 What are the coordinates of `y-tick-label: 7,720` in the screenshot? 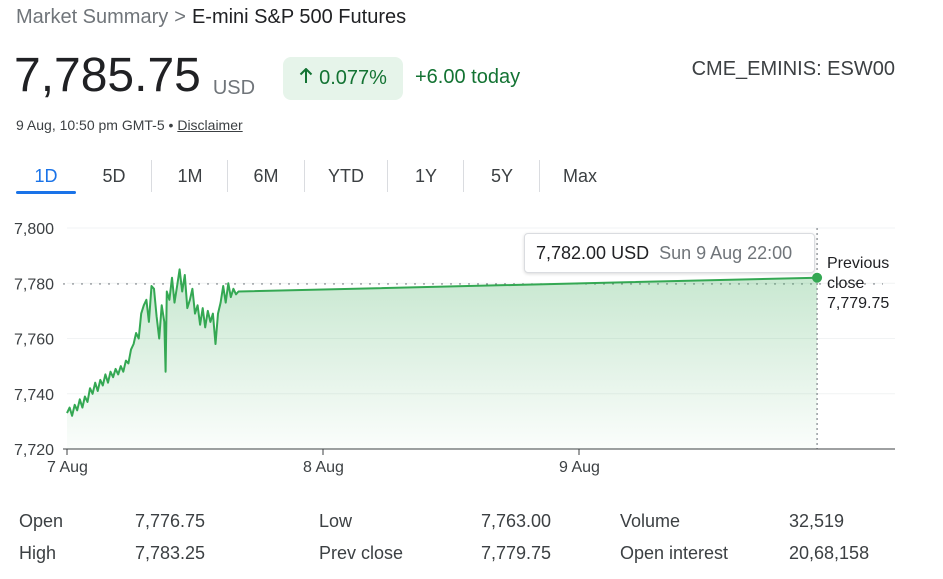 It's located at (34, 450).